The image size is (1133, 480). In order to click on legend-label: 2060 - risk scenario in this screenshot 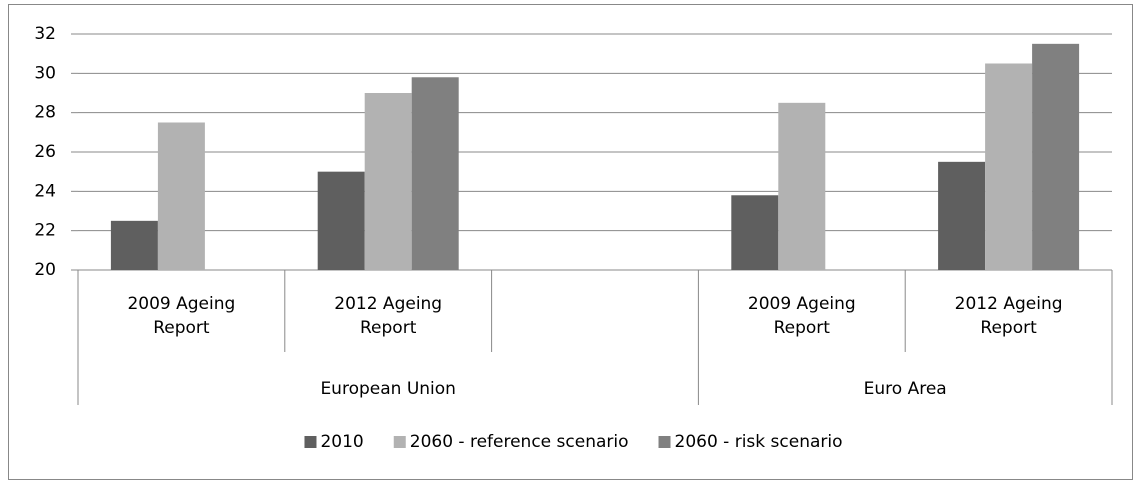, I will do `click(759, 442)`.